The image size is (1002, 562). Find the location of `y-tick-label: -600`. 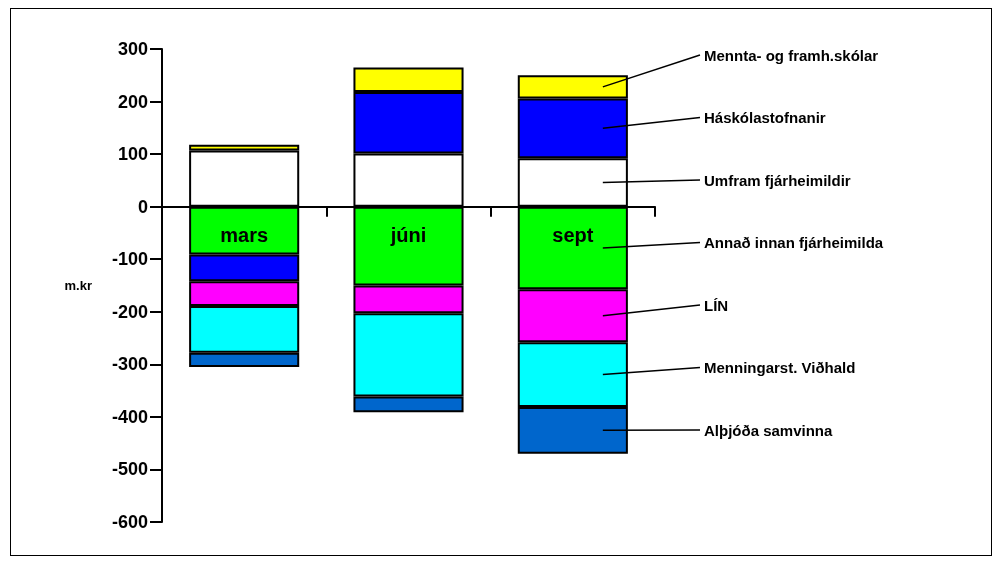

y-tick-label: -600 is located at coordinates (129, 522).